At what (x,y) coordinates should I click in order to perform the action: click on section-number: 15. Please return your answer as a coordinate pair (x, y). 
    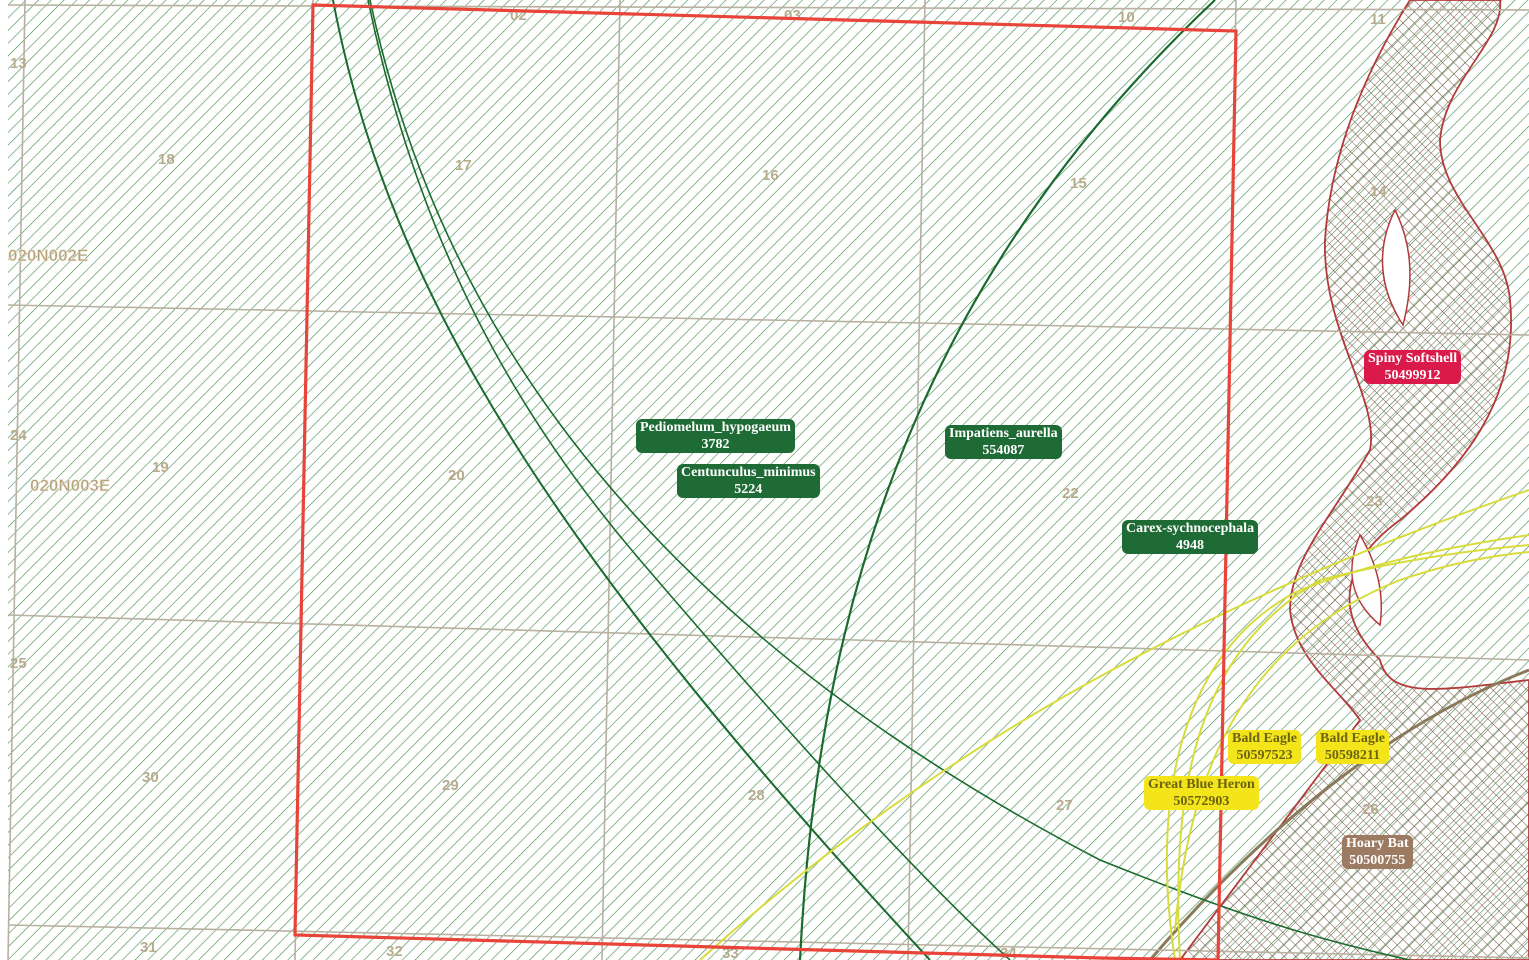
    Looking at the image, I should click on (1078, 183).